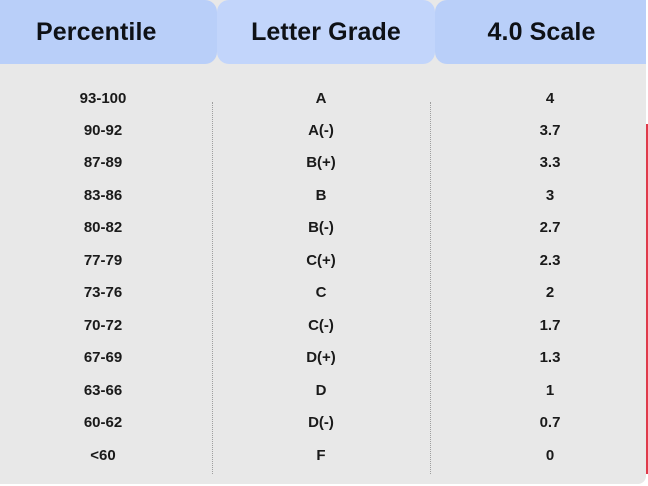  I want to click on percentile-cell: 67-69, so click(103, 357).